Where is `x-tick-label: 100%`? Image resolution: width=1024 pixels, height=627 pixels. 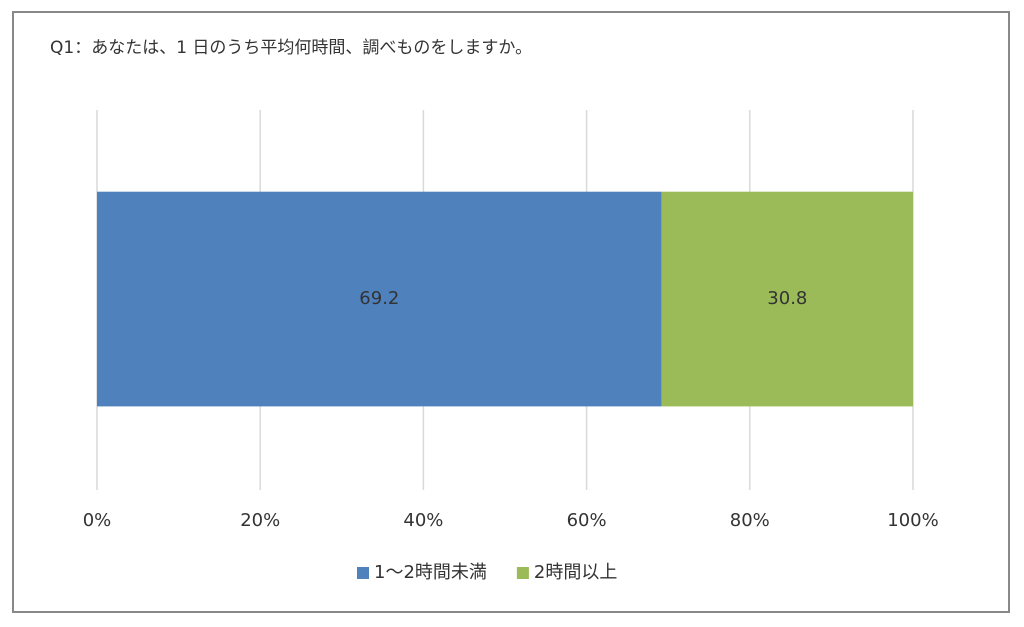 x-tick-label: 100% is located at coordinates (912, 520).